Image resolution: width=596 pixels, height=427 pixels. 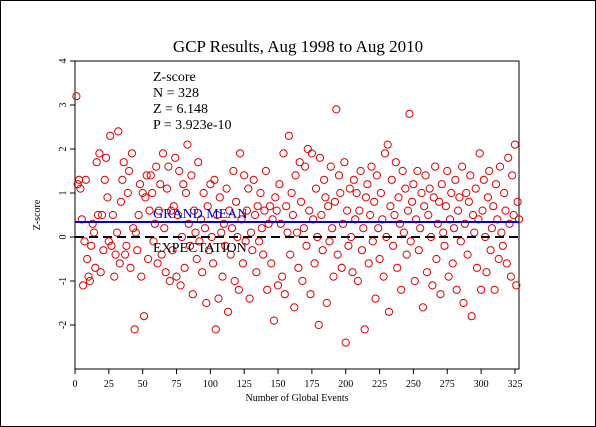 What do you see at coordinates (514, 384) in the screenshot?
I see `x-tick-label: 325` at bounding box center [514, 384].